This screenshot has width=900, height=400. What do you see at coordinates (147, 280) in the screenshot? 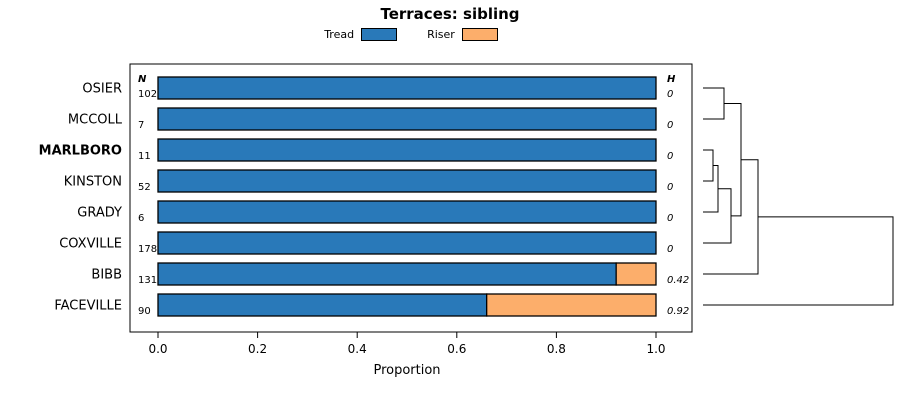
I see `n-value-bibb: 131` at bounding box center [147, 280].